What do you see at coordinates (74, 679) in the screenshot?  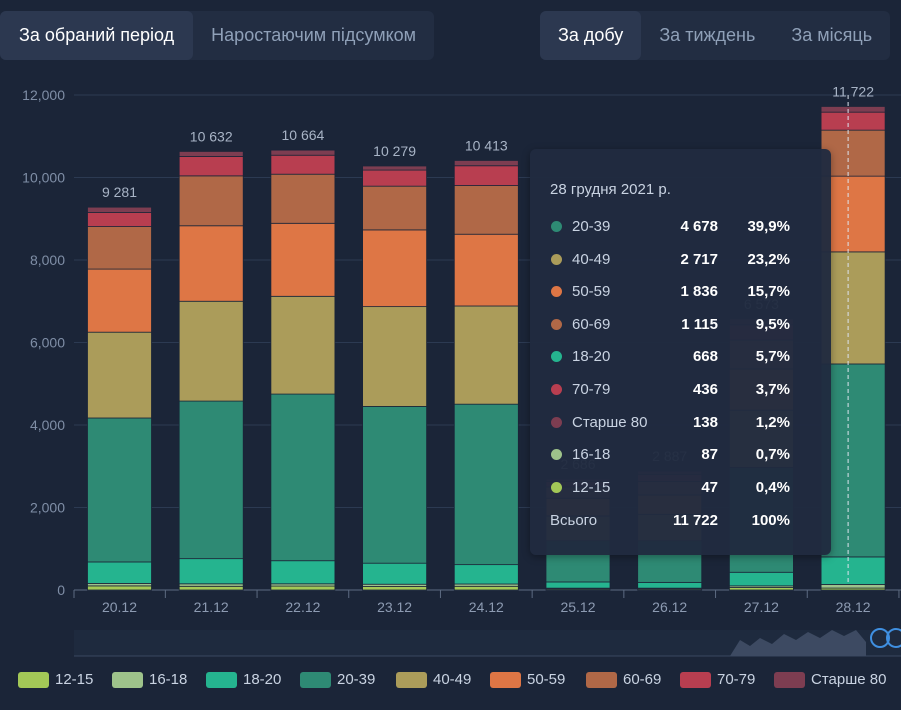 I see `legend-label: 12-15` at bounding box center [74, 679].